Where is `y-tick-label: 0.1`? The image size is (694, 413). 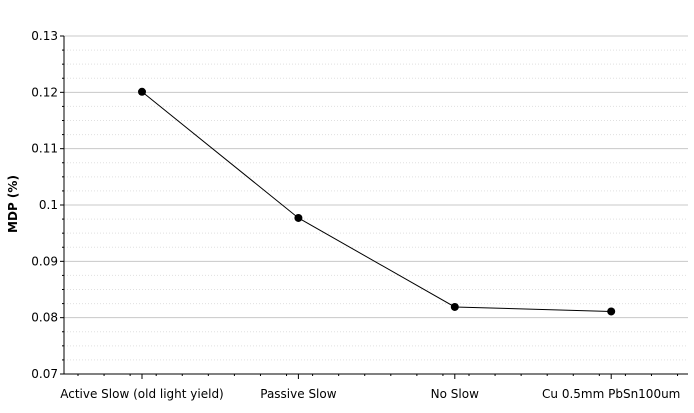 y-tick-label: 0.1 is located at coordinates (48, 205).